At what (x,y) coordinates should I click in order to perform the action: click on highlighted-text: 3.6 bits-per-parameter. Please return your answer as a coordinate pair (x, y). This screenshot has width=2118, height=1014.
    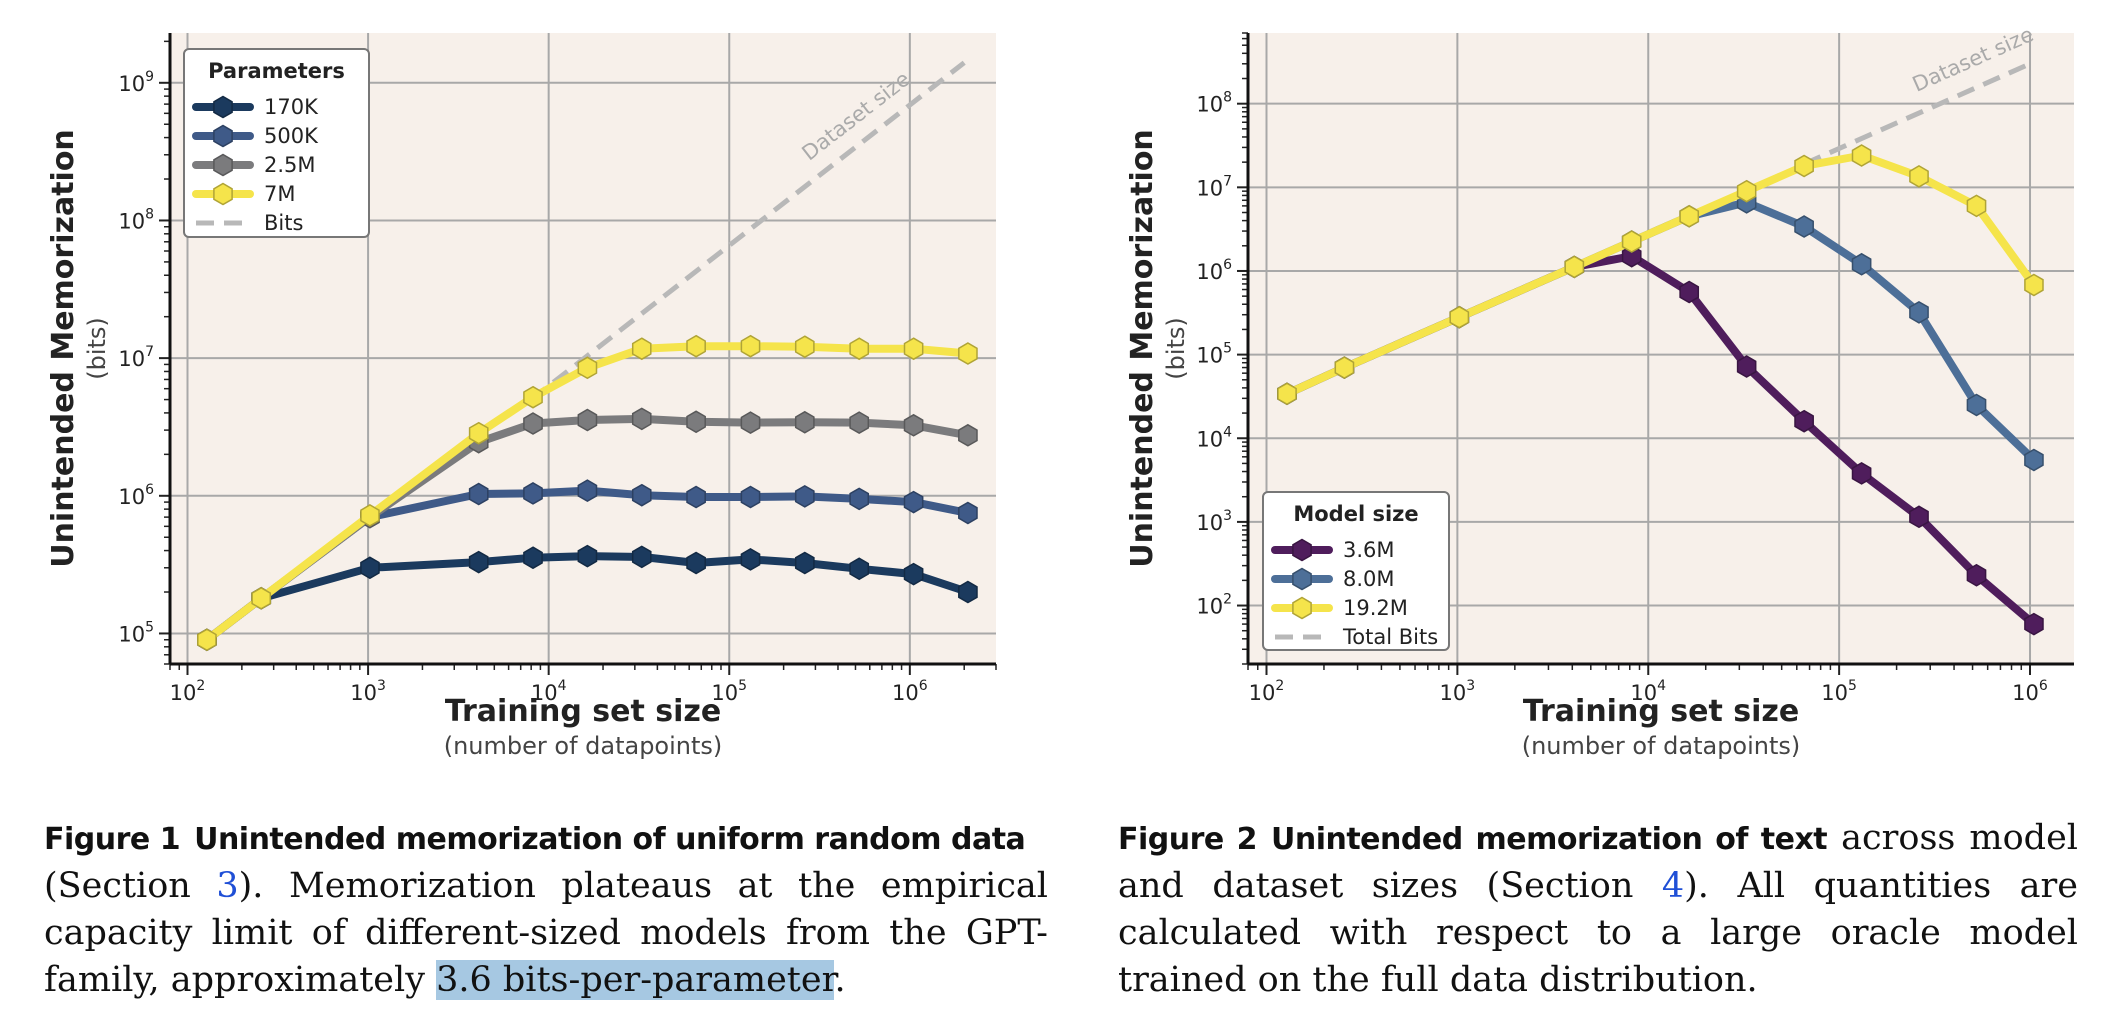
    Looking at the image, I should click on (635, 980).